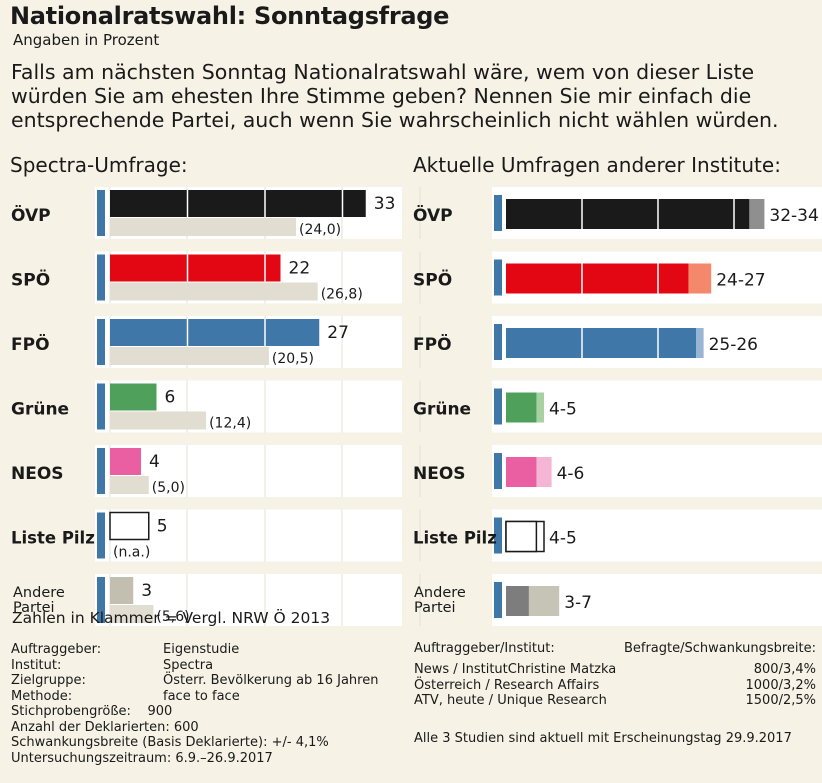 This screenshot has width=822, height=783. Describe the element at coordinates (188, 665) in the screenshot. I see `meta-value: Spectra` at that location.